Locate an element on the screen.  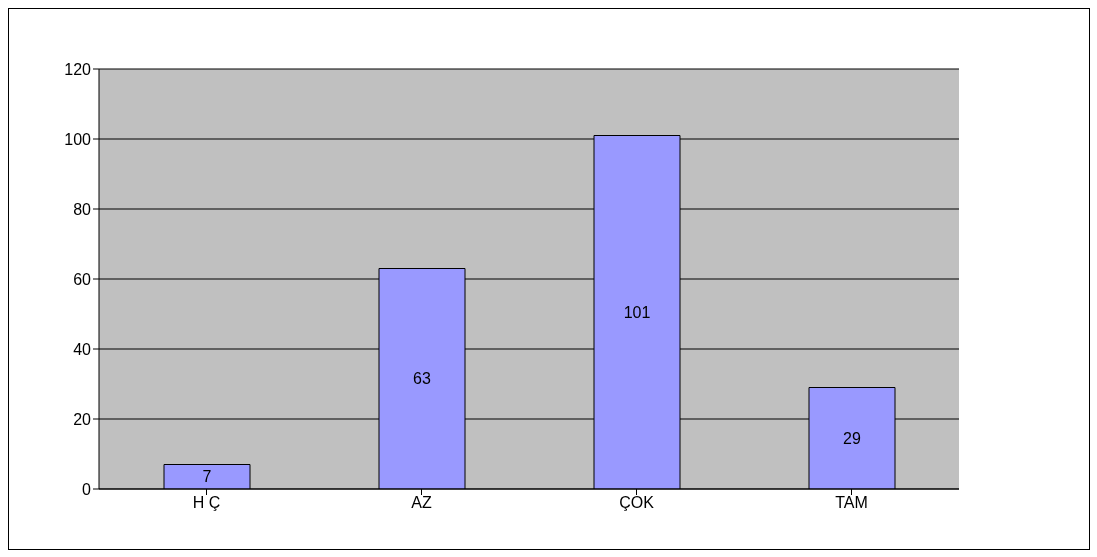
data-label: 101 is located at coordinates (637, 312).